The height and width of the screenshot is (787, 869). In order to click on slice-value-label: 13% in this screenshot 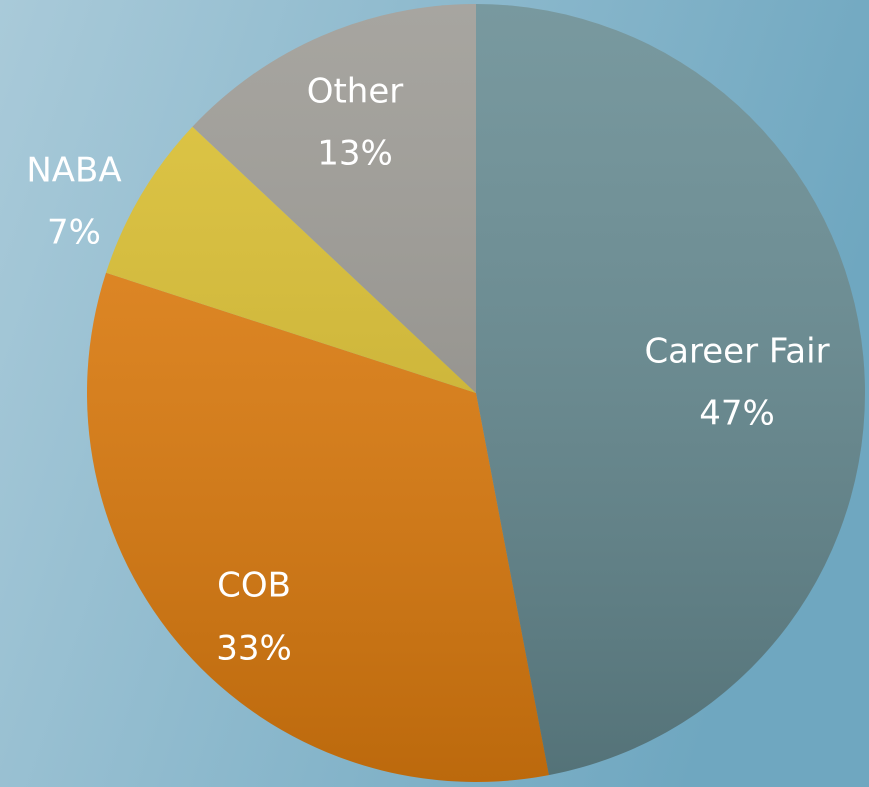, I will do `click(355, 154)`.